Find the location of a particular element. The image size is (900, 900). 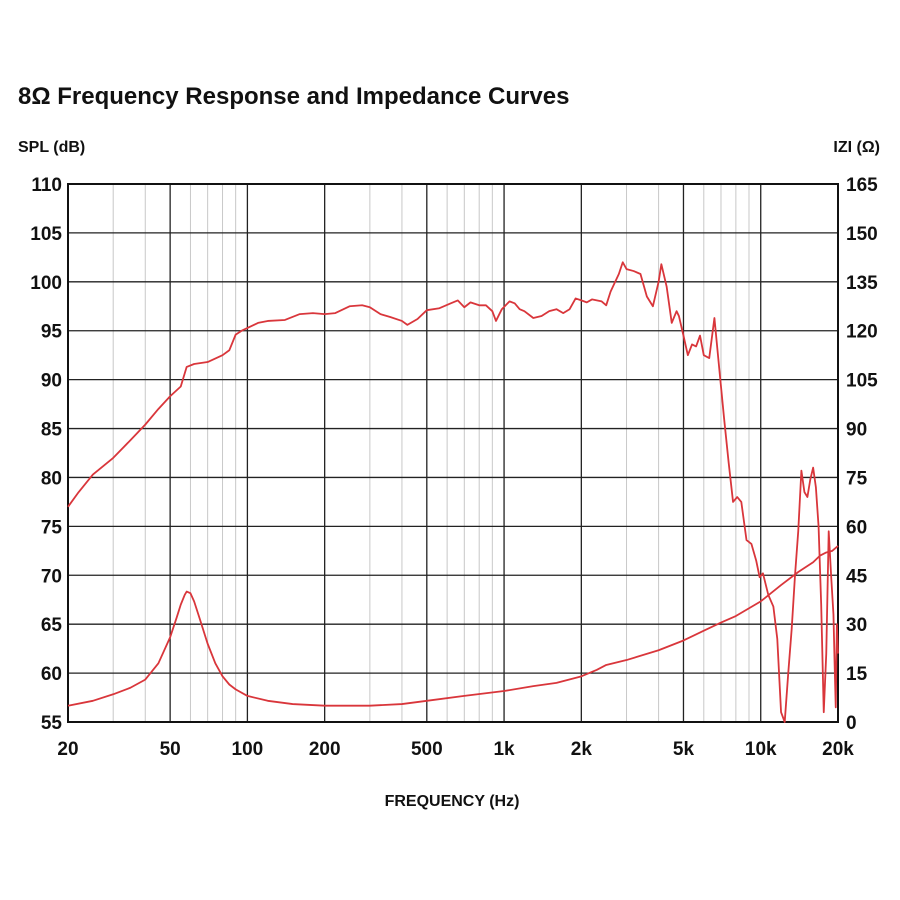

y-tick-label: 55 is located at coordinates (52, 723).